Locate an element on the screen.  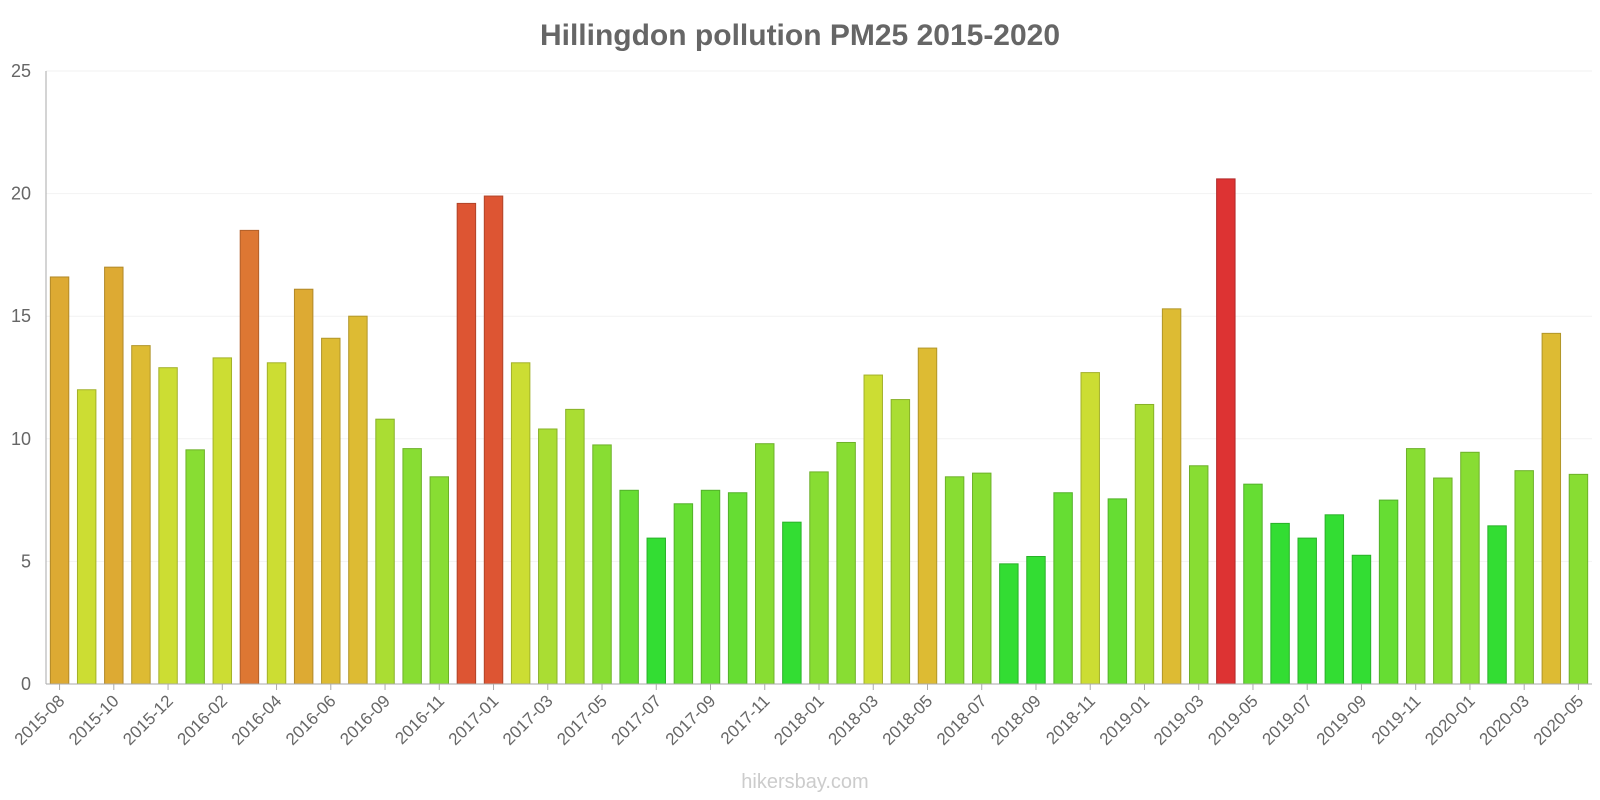
x-tick-label-2018-01: 2018-01 is located at coordinates (799, 720).